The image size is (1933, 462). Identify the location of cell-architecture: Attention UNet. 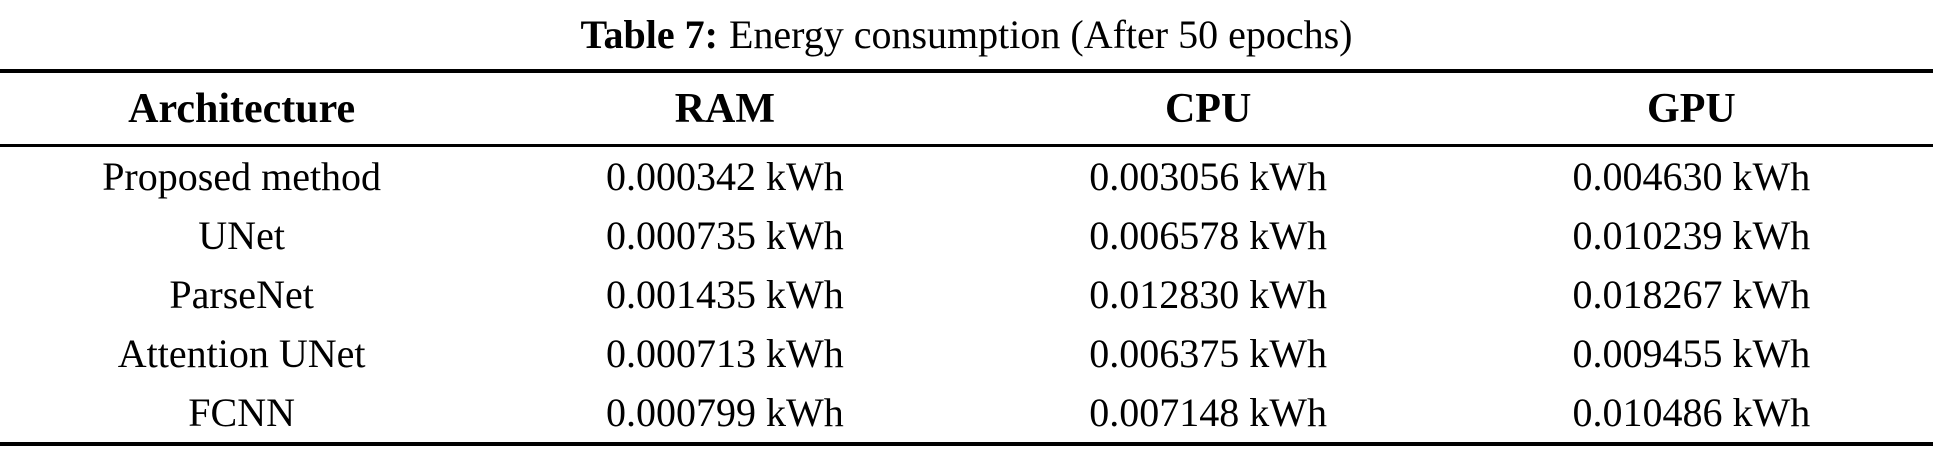
(241, 353).